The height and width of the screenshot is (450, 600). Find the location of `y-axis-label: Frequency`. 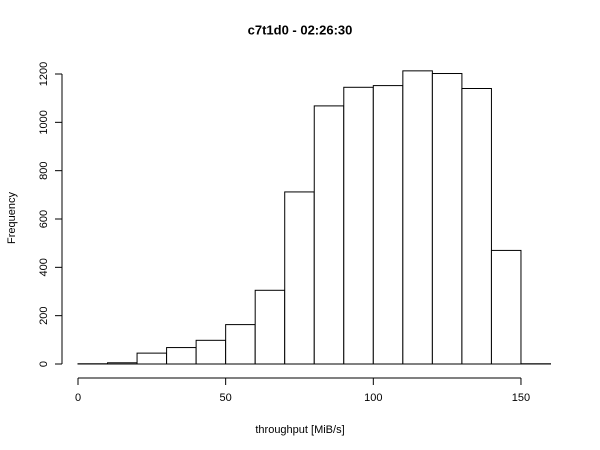

y-axis-label: Frequency is located at coordinates (12, 218).